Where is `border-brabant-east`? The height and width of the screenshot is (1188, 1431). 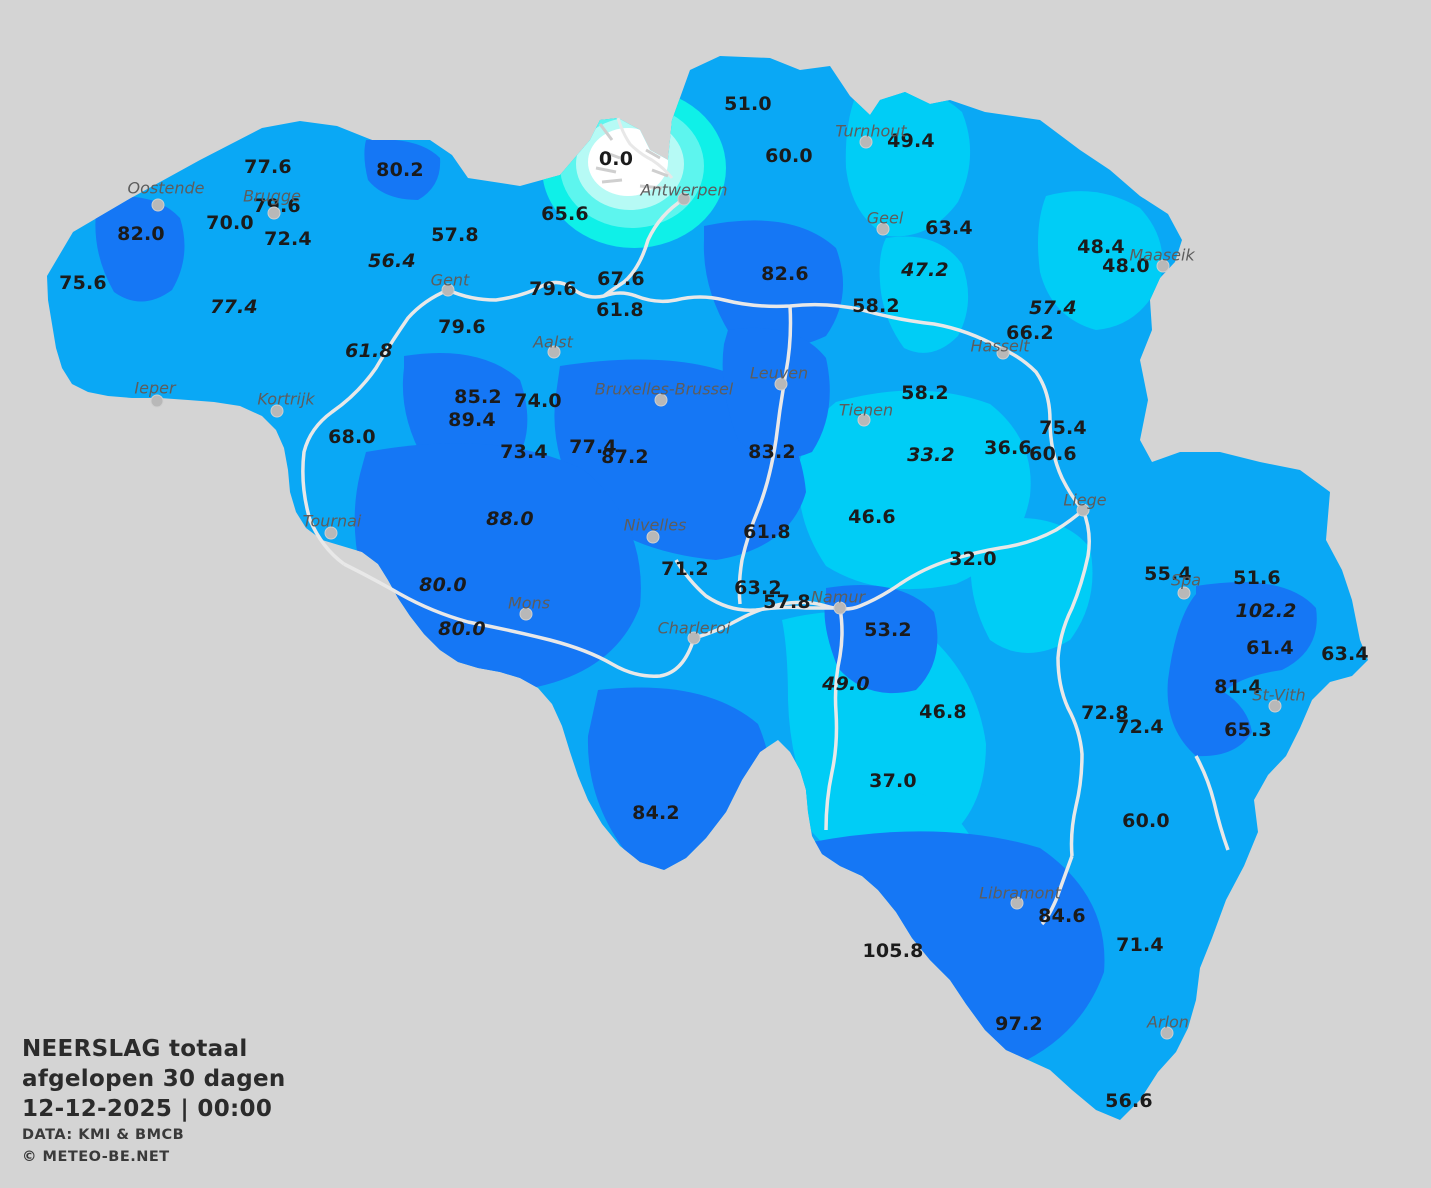
border-brabant-east is located at coordinates (765, 455).